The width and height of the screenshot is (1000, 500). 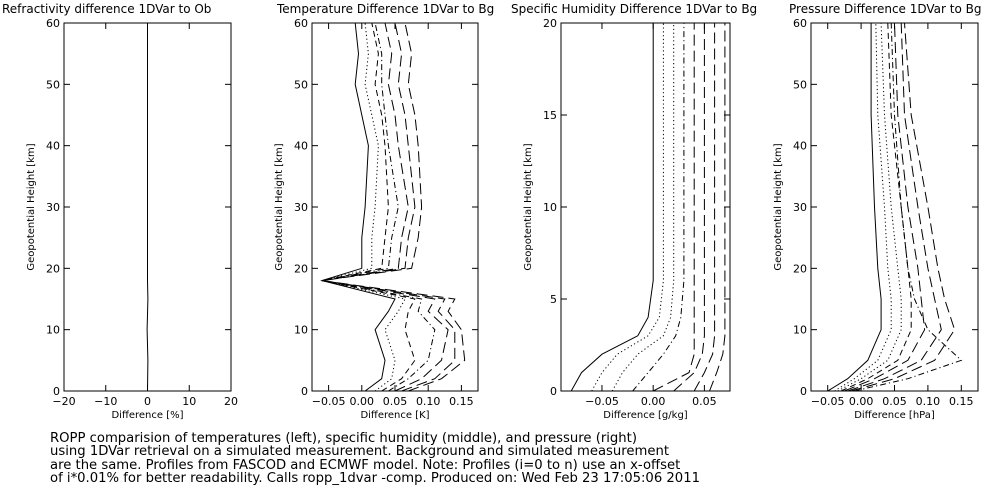 What do you see at coordinates (105, 401) in the screenshot?
I see `x-tick-label: −10` at bounding box center [105, 401].